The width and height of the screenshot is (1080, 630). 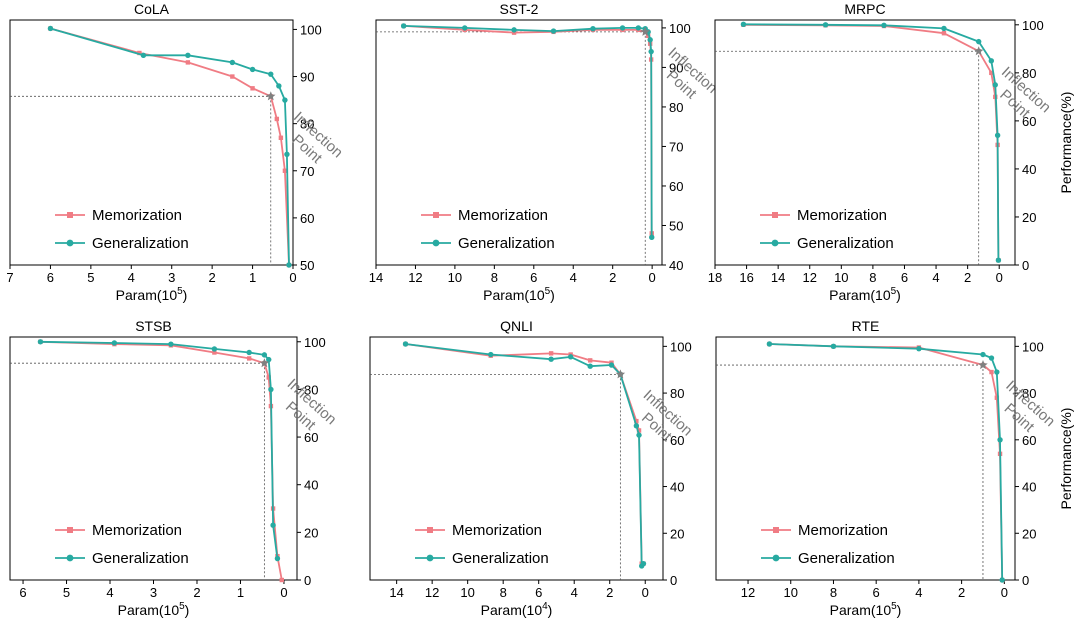 What do you see at coordinates (500, 558) in the screenshot?
I see `legend-label: Generalization` at bounding box center [500, 558].